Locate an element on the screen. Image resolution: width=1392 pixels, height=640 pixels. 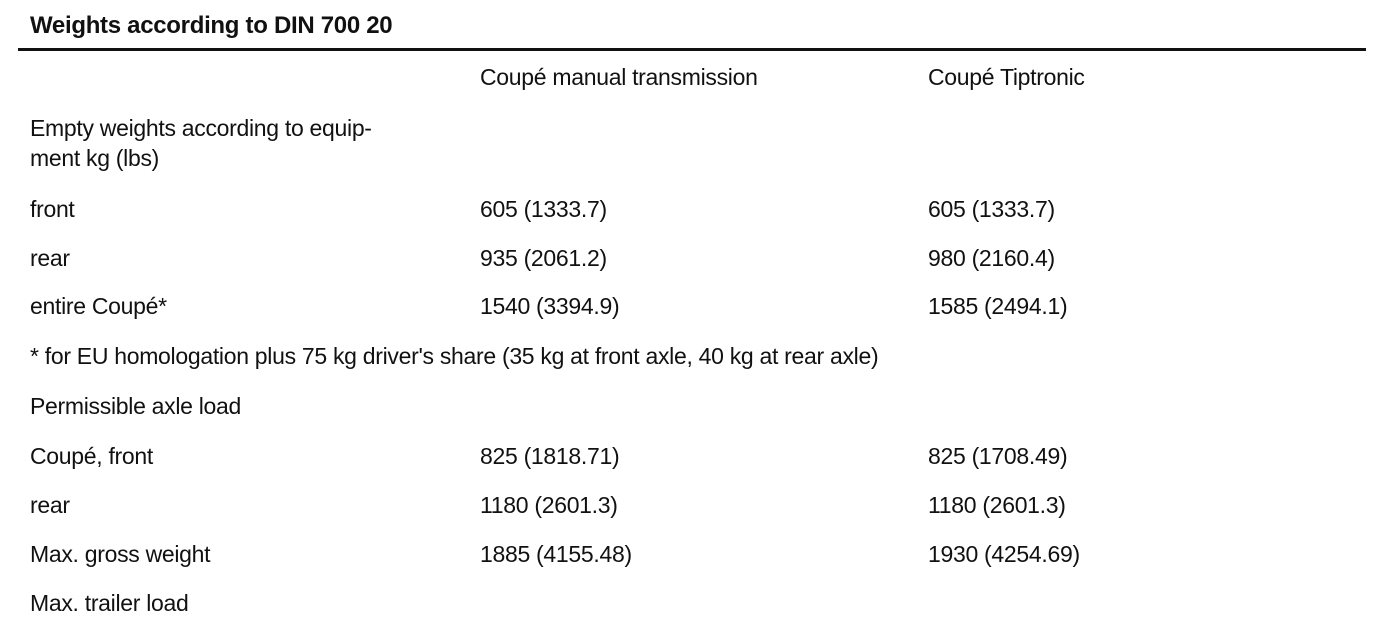
row-text: Max. trailer load is located at coordinates (109, 603).